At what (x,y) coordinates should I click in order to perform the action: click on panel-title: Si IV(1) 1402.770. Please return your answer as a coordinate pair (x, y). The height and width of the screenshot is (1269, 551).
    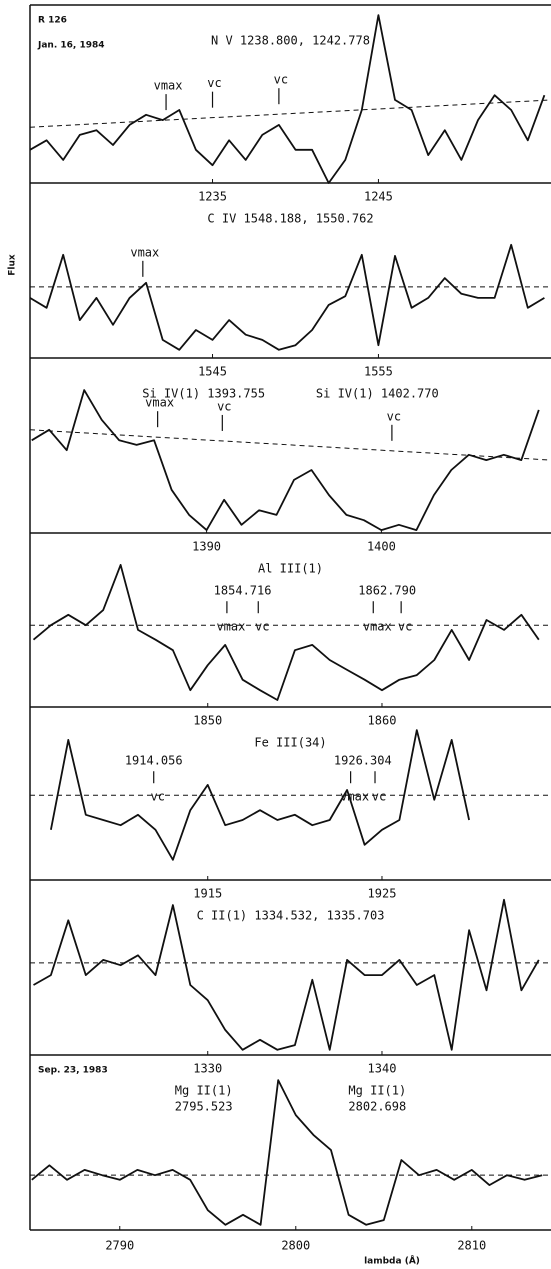
    Looking at the image, I should click on (377, 394).